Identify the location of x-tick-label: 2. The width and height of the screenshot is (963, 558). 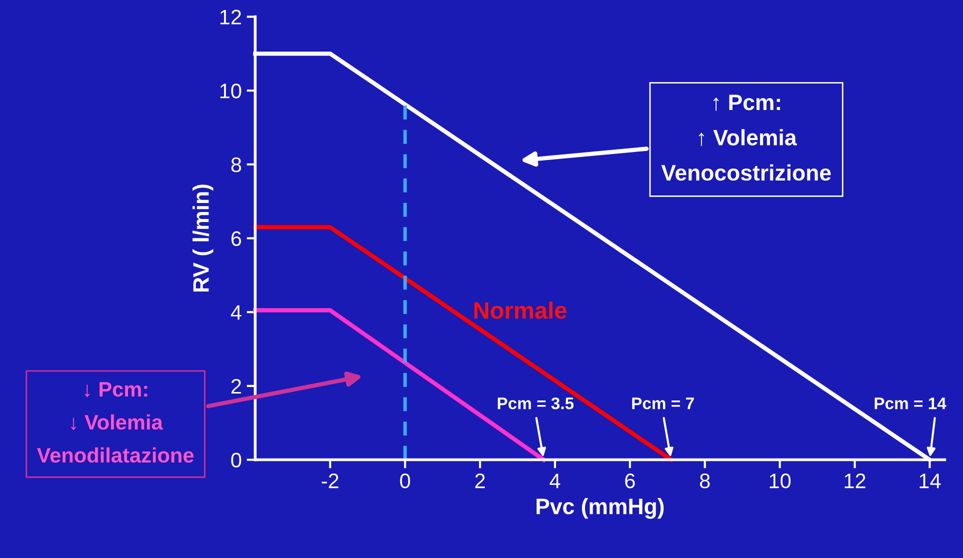
(480, 481).